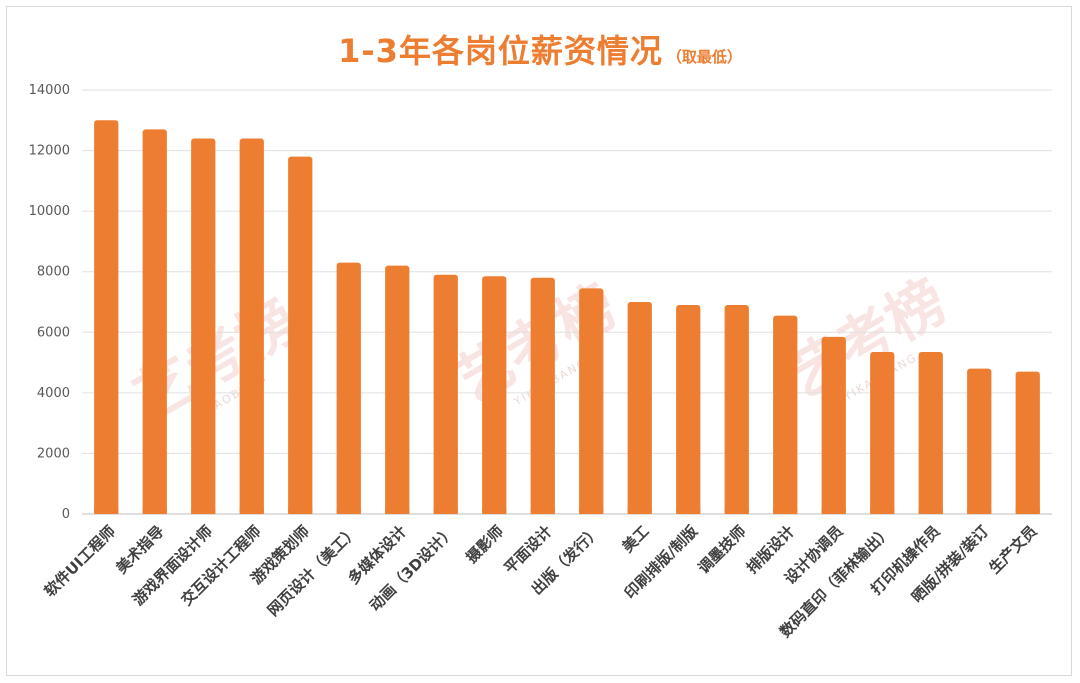 The height and width of the screenshot is (683, 1080). I want to click on x-tick-label: 软件UI工程师, so click(80, 561).